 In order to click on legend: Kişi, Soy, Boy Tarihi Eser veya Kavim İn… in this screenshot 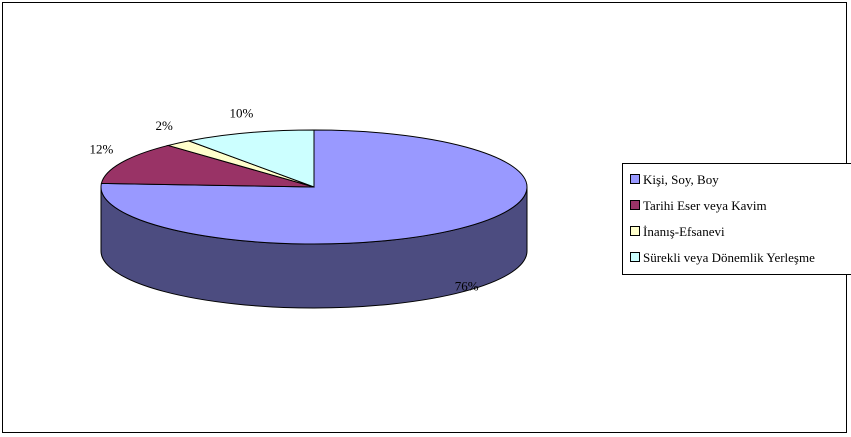, I will do `click(736, 219)`.